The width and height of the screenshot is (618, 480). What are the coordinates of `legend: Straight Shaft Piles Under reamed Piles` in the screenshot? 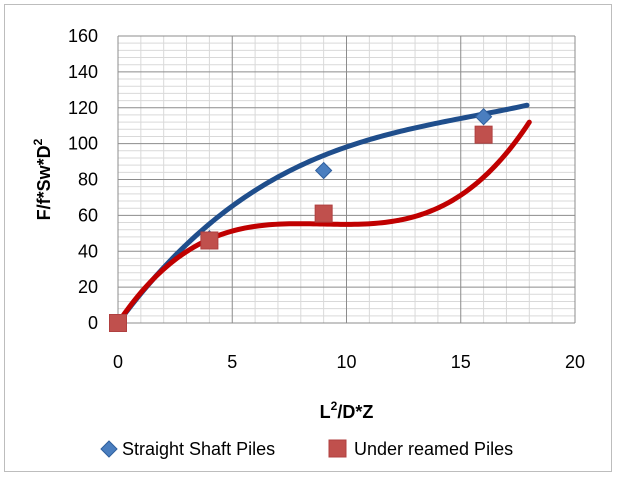 It's located at (306, 449).